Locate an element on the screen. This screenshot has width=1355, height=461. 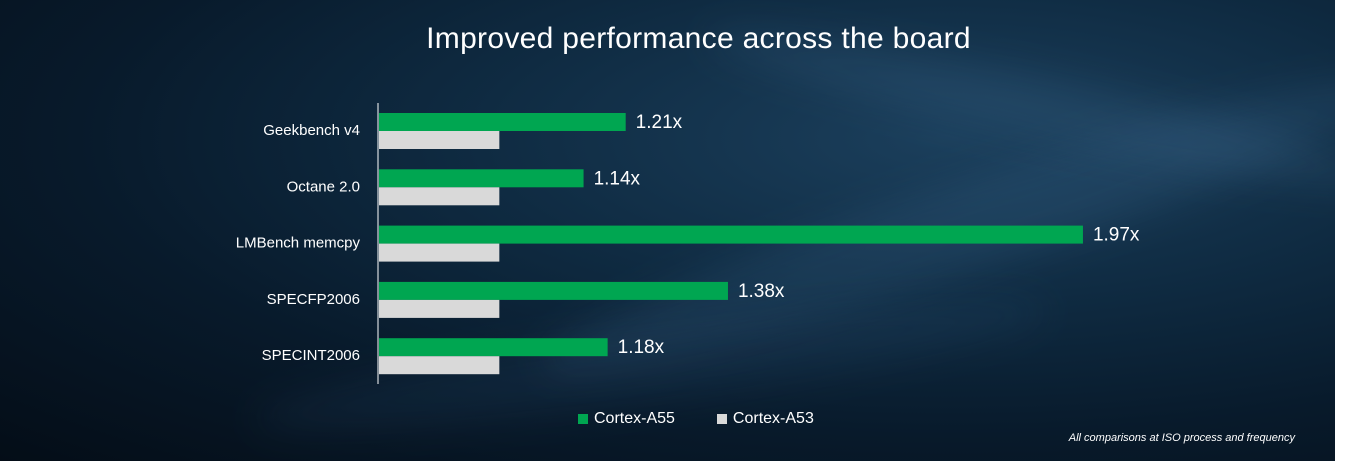
data-label: 1.21x is located at coordinates (659, 122).